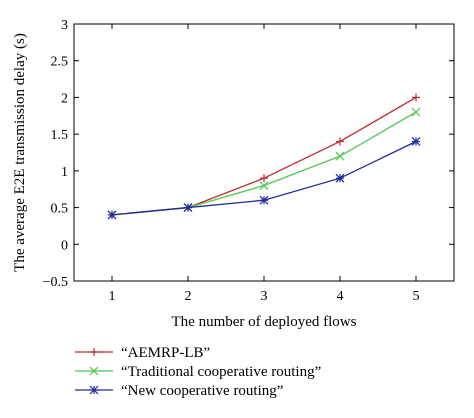 The height and width of the screenshot is (418, 474). I want to click on legend-entry-1: “AEMRP-LB”, so click(142, 353).